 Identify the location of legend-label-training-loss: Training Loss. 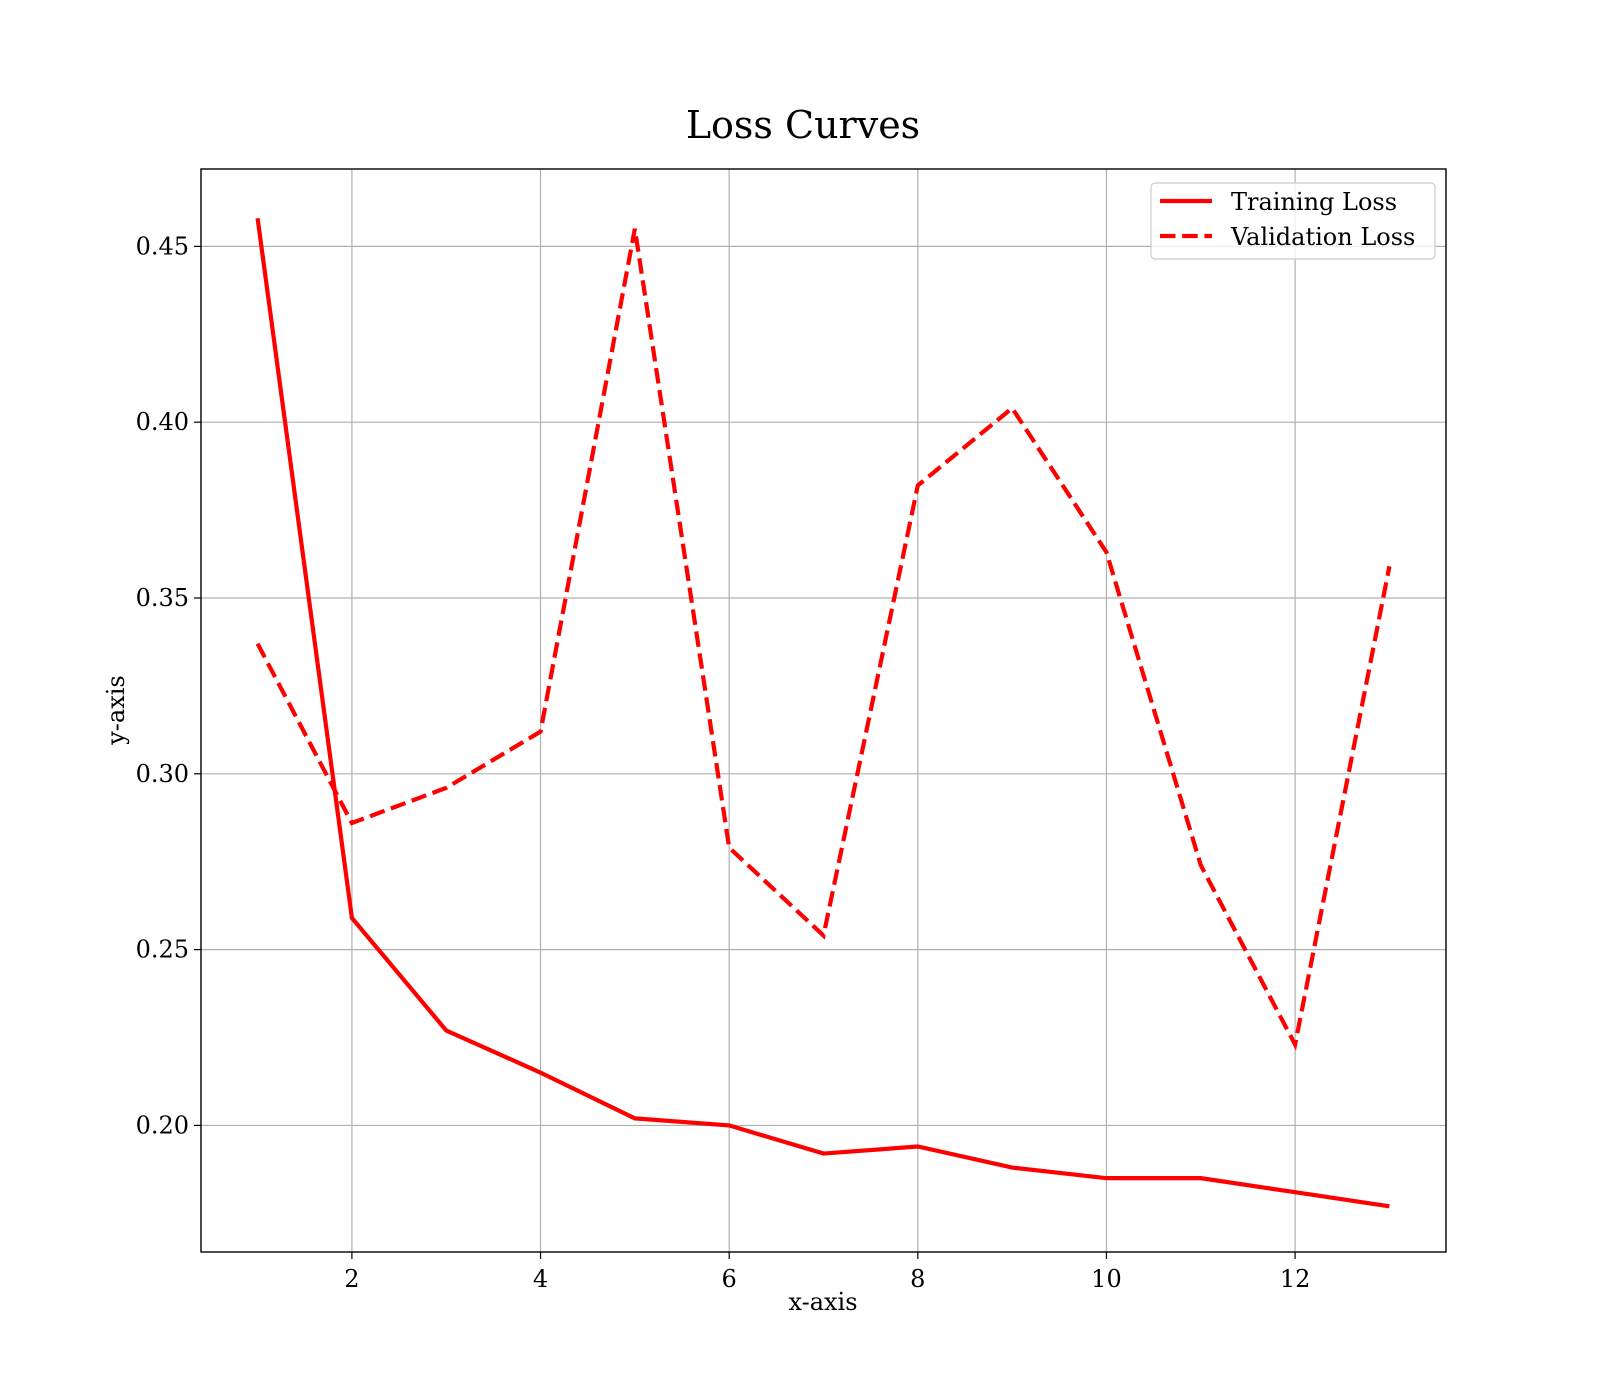
(1314, 202).